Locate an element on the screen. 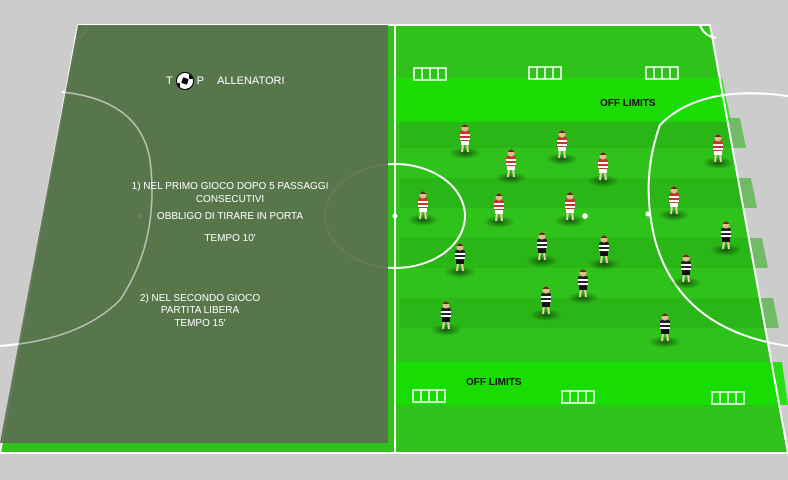  off-limits-label-top: OFF LIMITS is located at coordinates (628, 103).